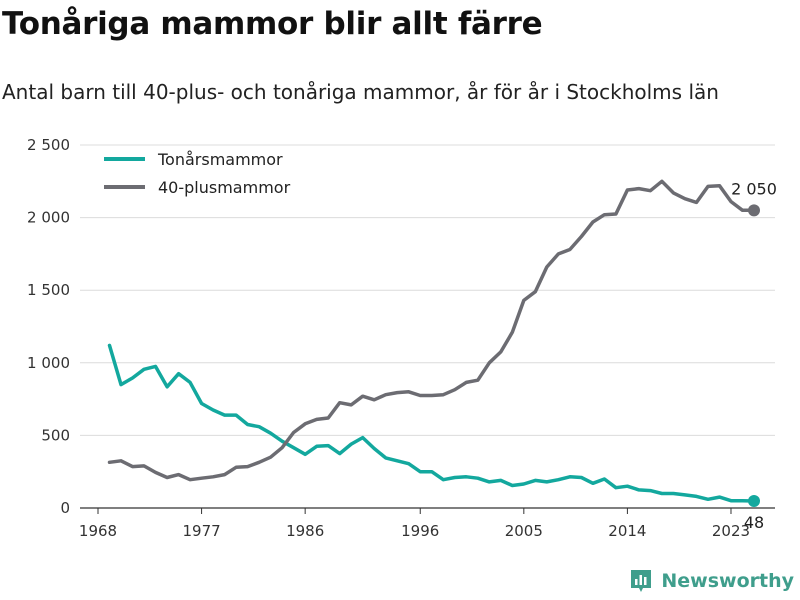 This screenshot has height=600, width=800. I want to click on x-tick-label: 2005, so click(524, 531).